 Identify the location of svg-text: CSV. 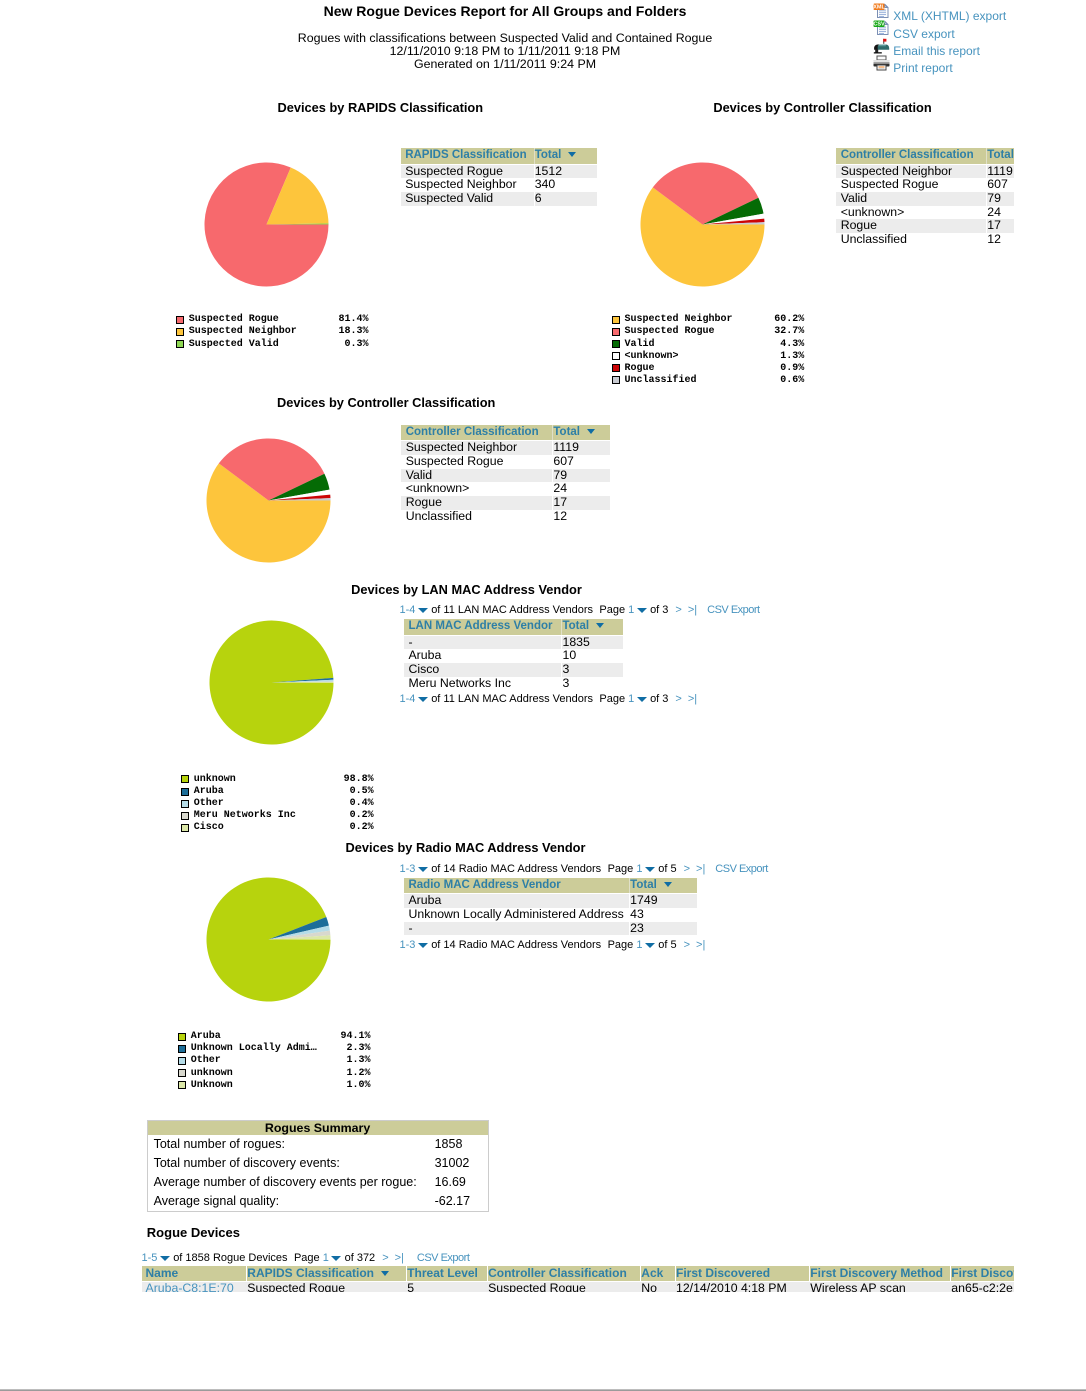
(879, 25).